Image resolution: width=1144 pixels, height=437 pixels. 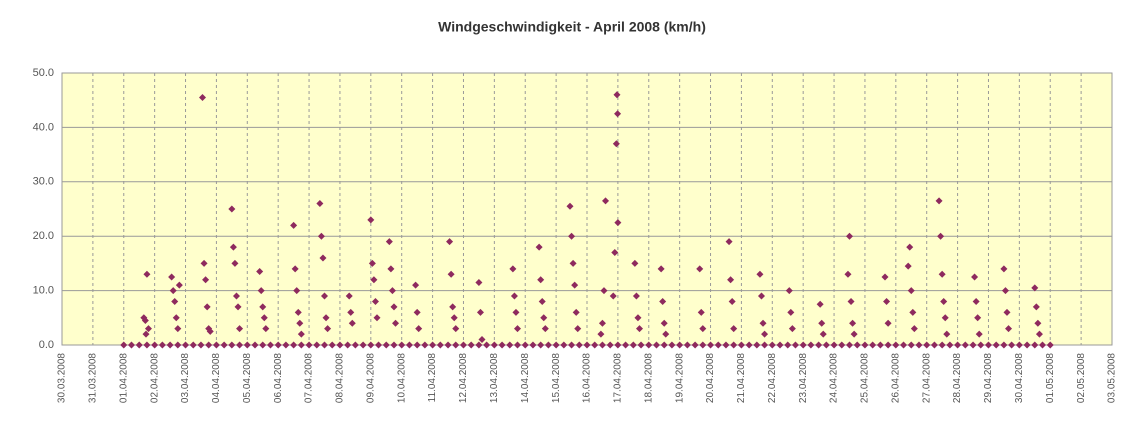 I want to click on x-tick-label: 25.04.2008, so click(x=865, y=378).